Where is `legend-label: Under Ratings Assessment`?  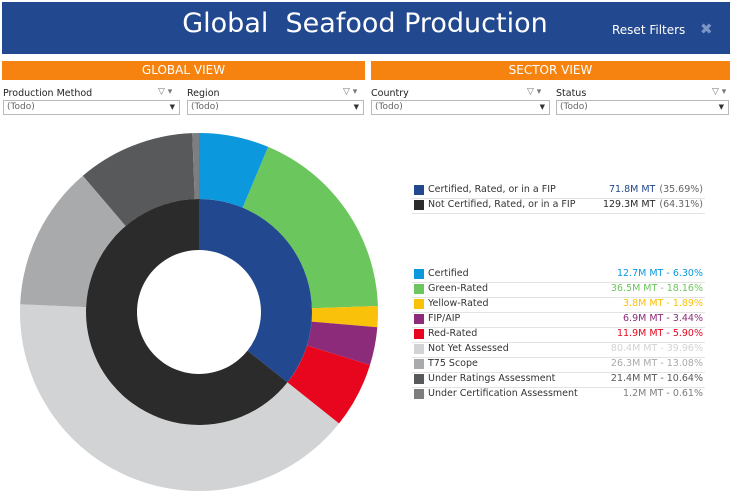
legend-label: Under Ratings Assessment is located at coordinates (492, 378).